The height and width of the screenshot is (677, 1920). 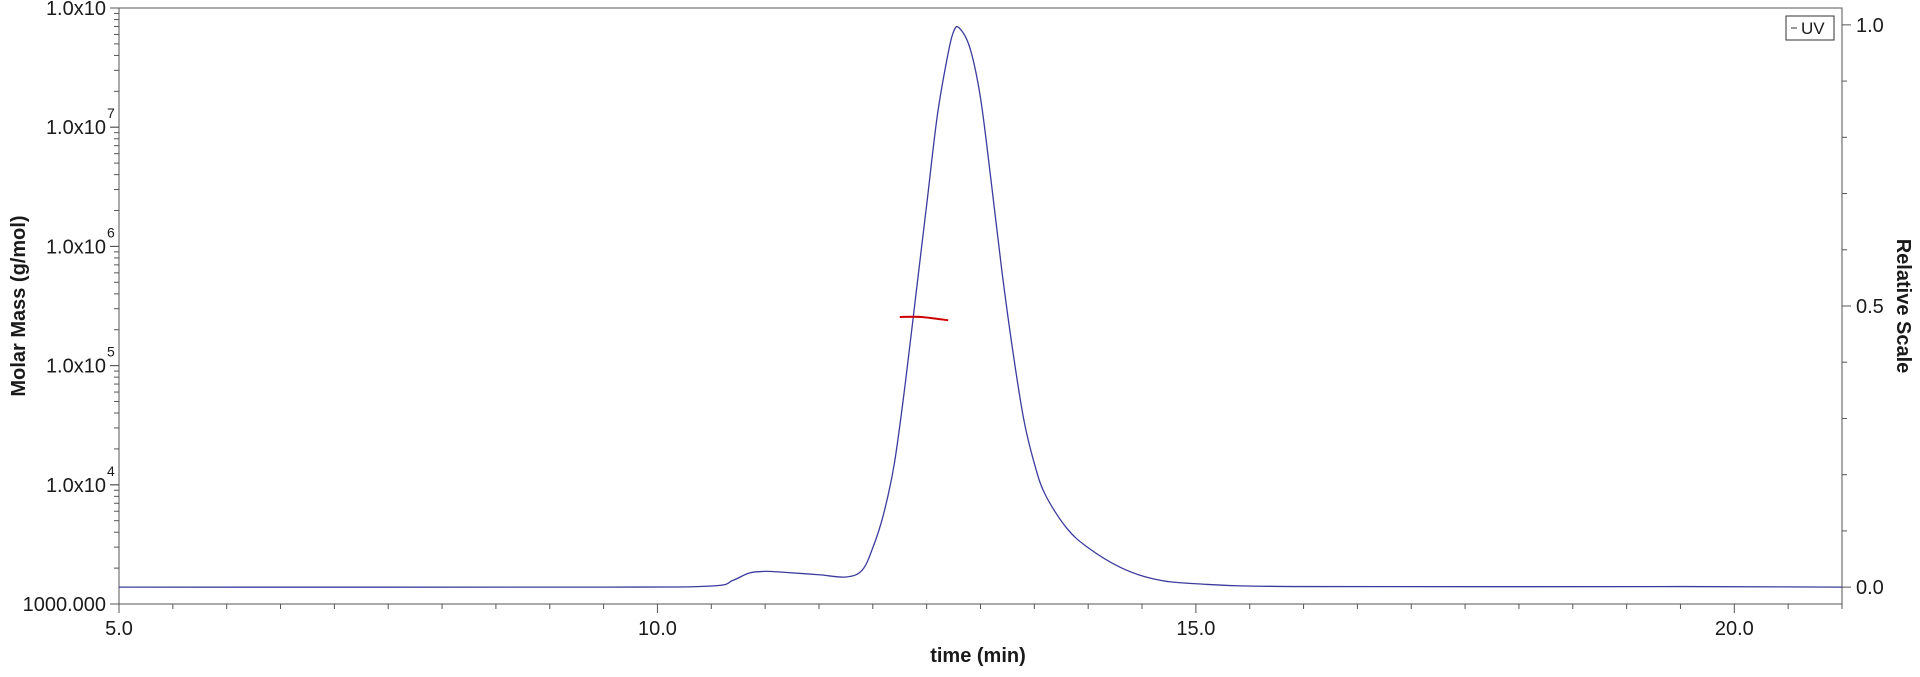 I want to click on y-left-tick-exponent: 6, so click(x=111, y=232).